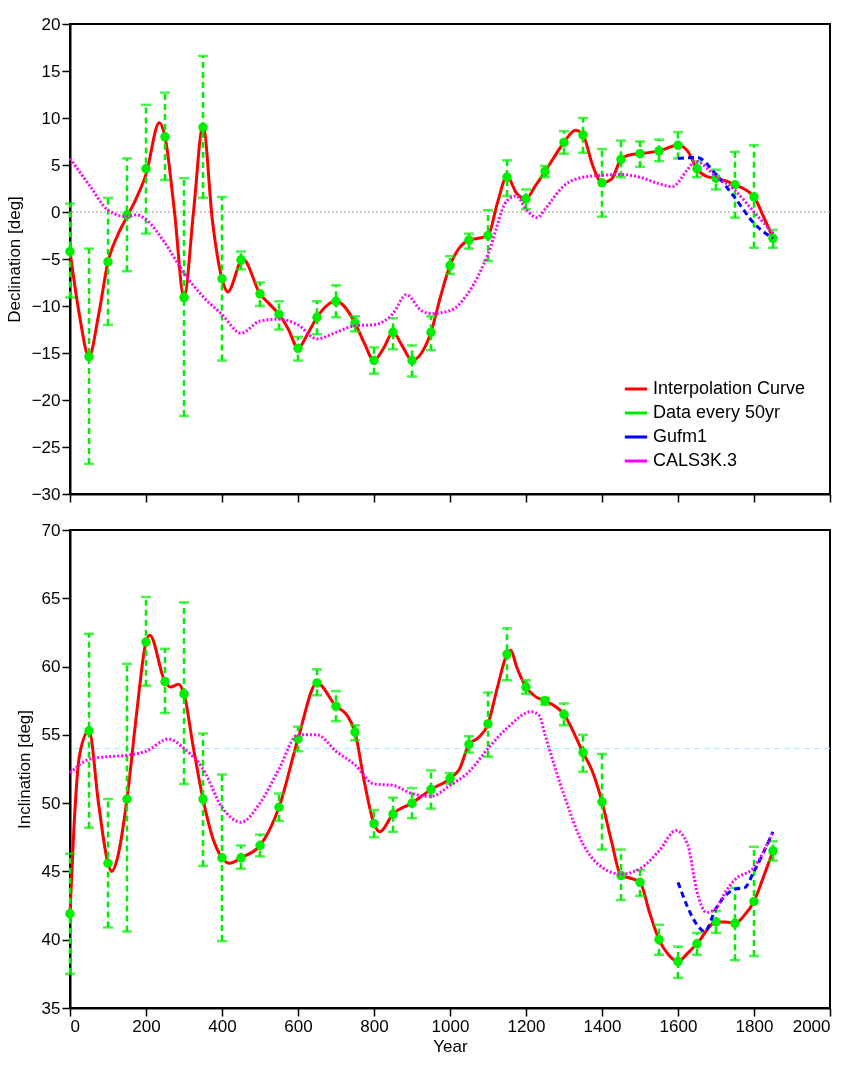 The height and width of the screenshot is (1065, 850). Describe the element at coordinates (46, 306) in the screenshot. I see `y-tick-label: −10` at that location.